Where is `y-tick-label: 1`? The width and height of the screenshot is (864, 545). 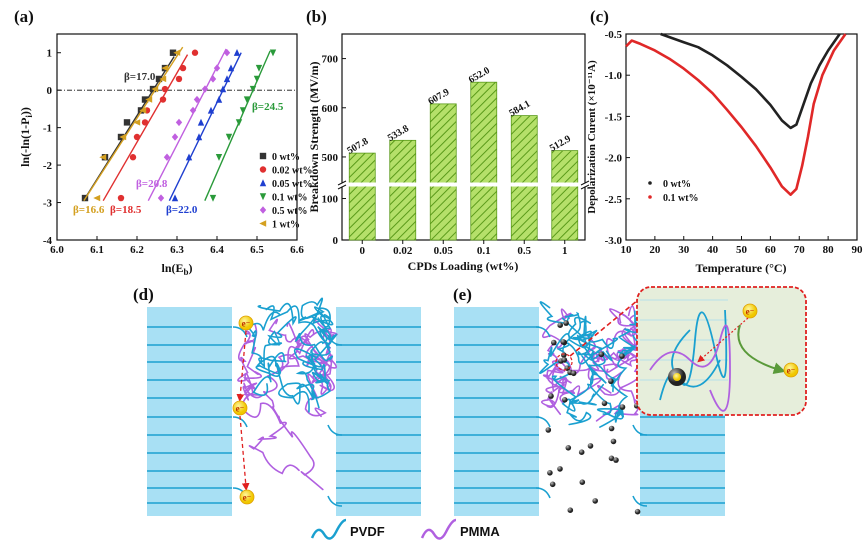
y-tick-label: 1 is located at coordinates (50, 54).